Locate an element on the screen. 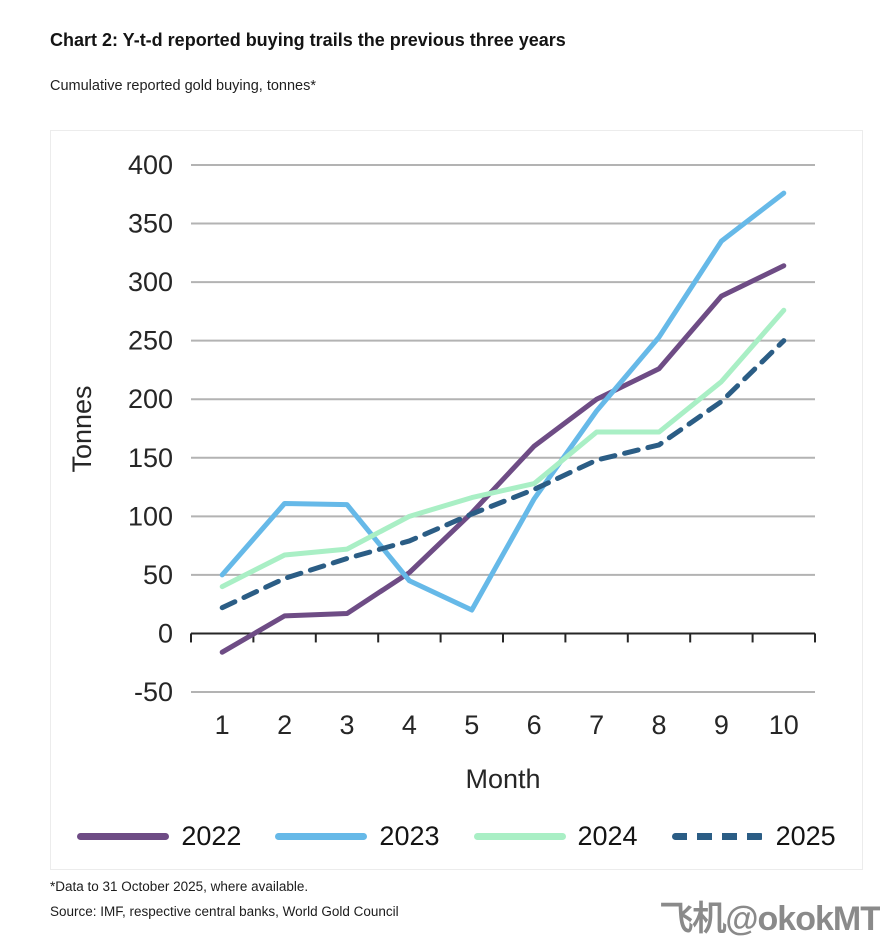  y-tick-label-300: 300 is located at coordinates (150, 282).